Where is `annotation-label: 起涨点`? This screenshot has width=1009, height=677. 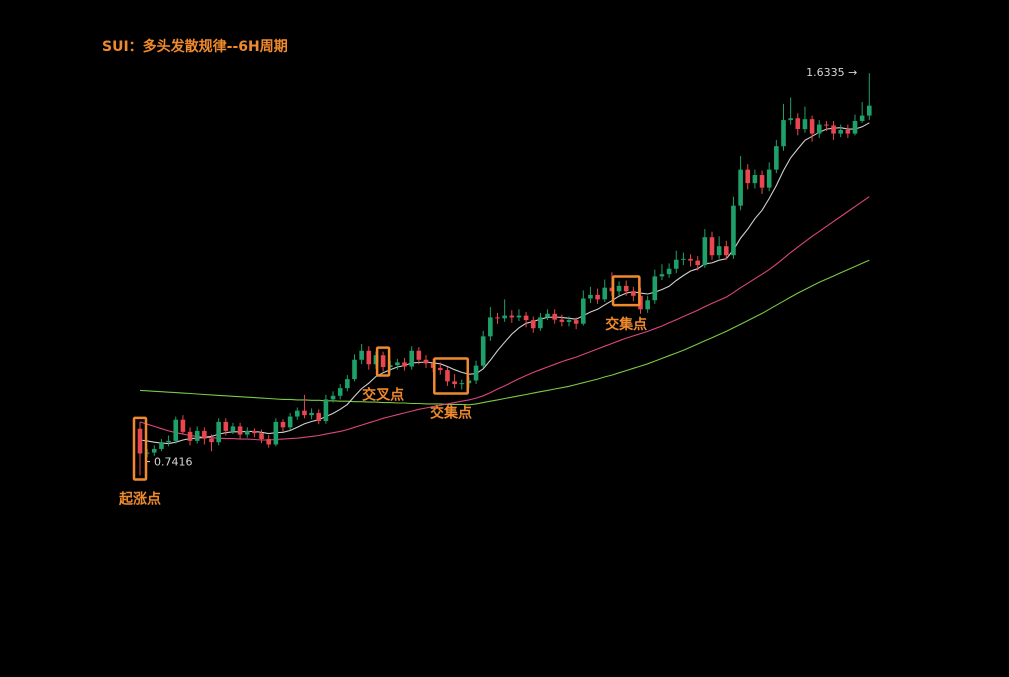
annotation-label: 起涨点 is located at coordinates (139, 499).